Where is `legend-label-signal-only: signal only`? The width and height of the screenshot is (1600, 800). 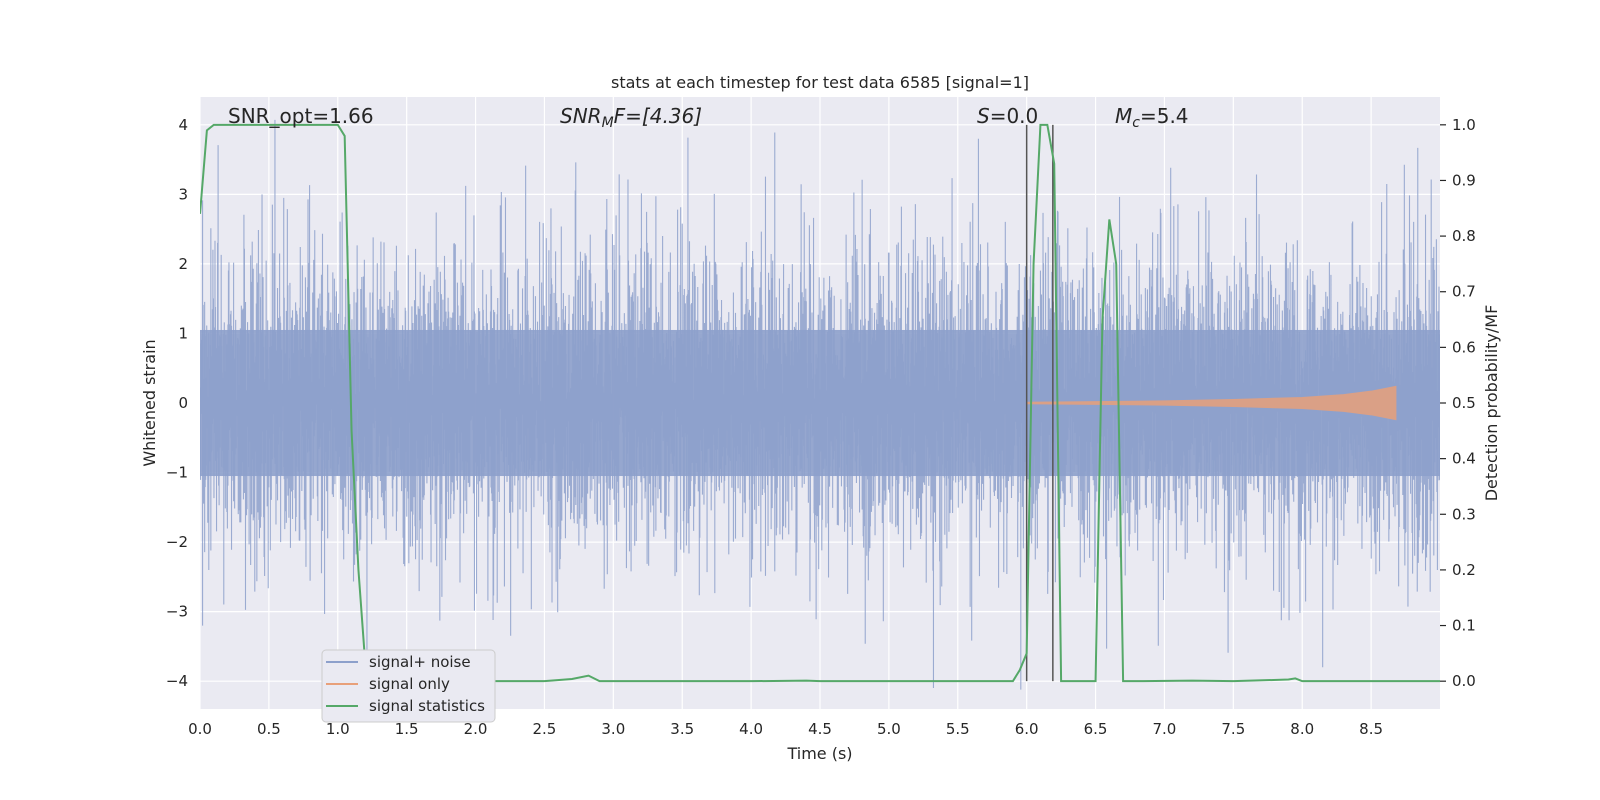
legend-label-signal-only: signal only is located at coordinates (409, 684).